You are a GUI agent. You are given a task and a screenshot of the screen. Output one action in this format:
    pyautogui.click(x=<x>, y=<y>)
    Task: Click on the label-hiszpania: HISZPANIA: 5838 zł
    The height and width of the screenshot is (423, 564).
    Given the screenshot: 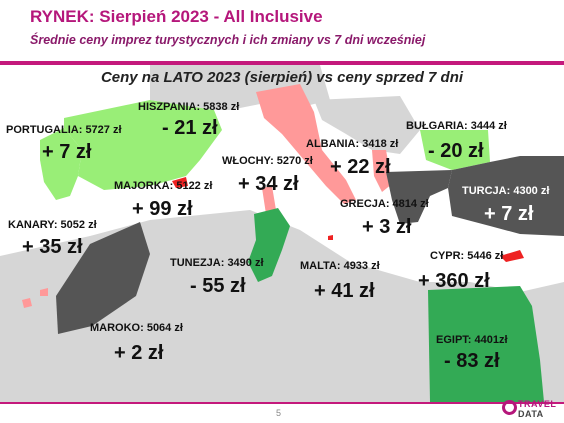 What is the action you would take?
    pyautogui.click(x=189, y=107)
    